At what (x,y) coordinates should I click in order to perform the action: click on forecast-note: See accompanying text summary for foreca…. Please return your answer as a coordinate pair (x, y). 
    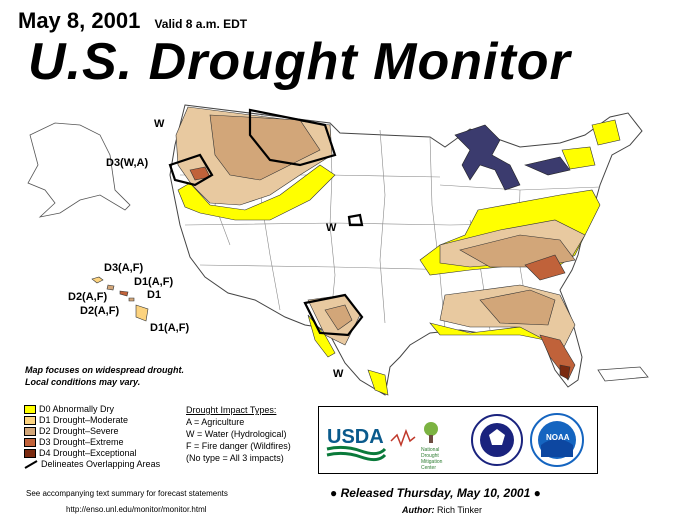
    Looking at the image, I should click on (127, 493).